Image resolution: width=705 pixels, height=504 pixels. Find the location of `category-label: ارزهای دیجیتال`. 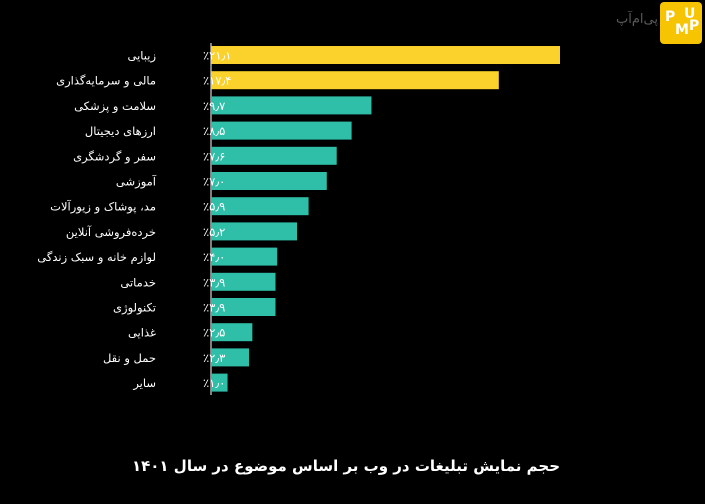

category-label: ارزهای دیجیتال is located at coordinates (120, 131).